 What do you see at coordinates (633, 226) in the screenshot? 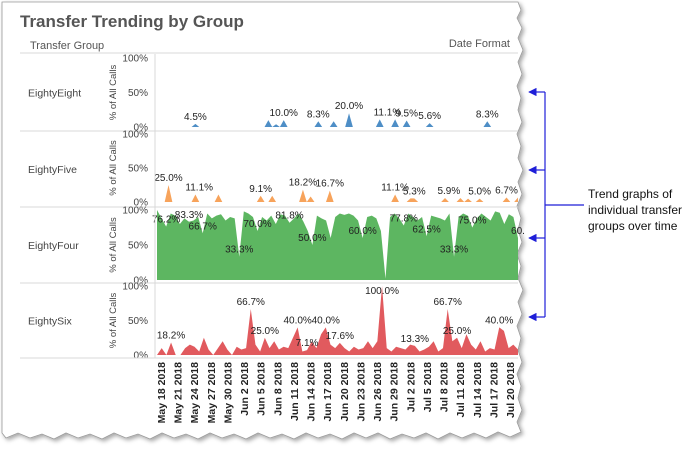
I see `callout-text-line-3: groups over time` at bounding box center [633, 226].